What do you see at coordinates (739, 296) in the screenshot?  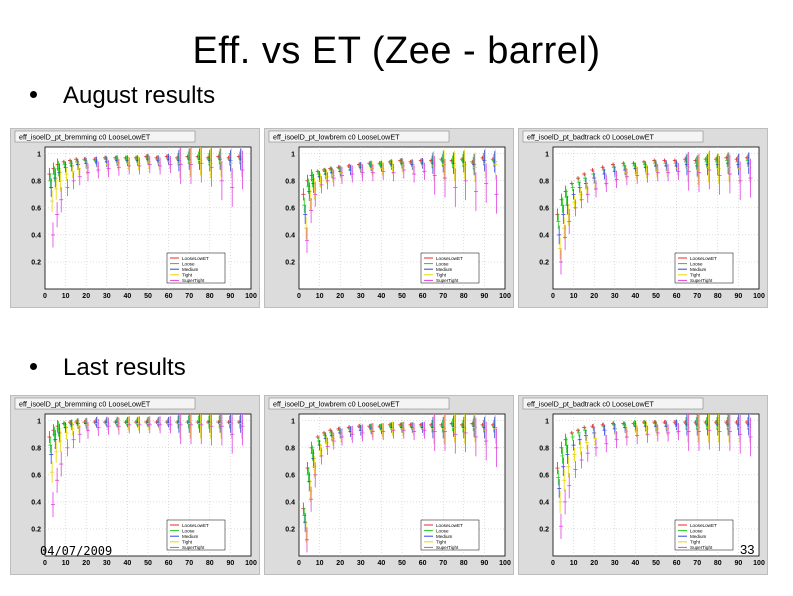 I see `x-tick-label: 90` at bounding box center [739, 296].